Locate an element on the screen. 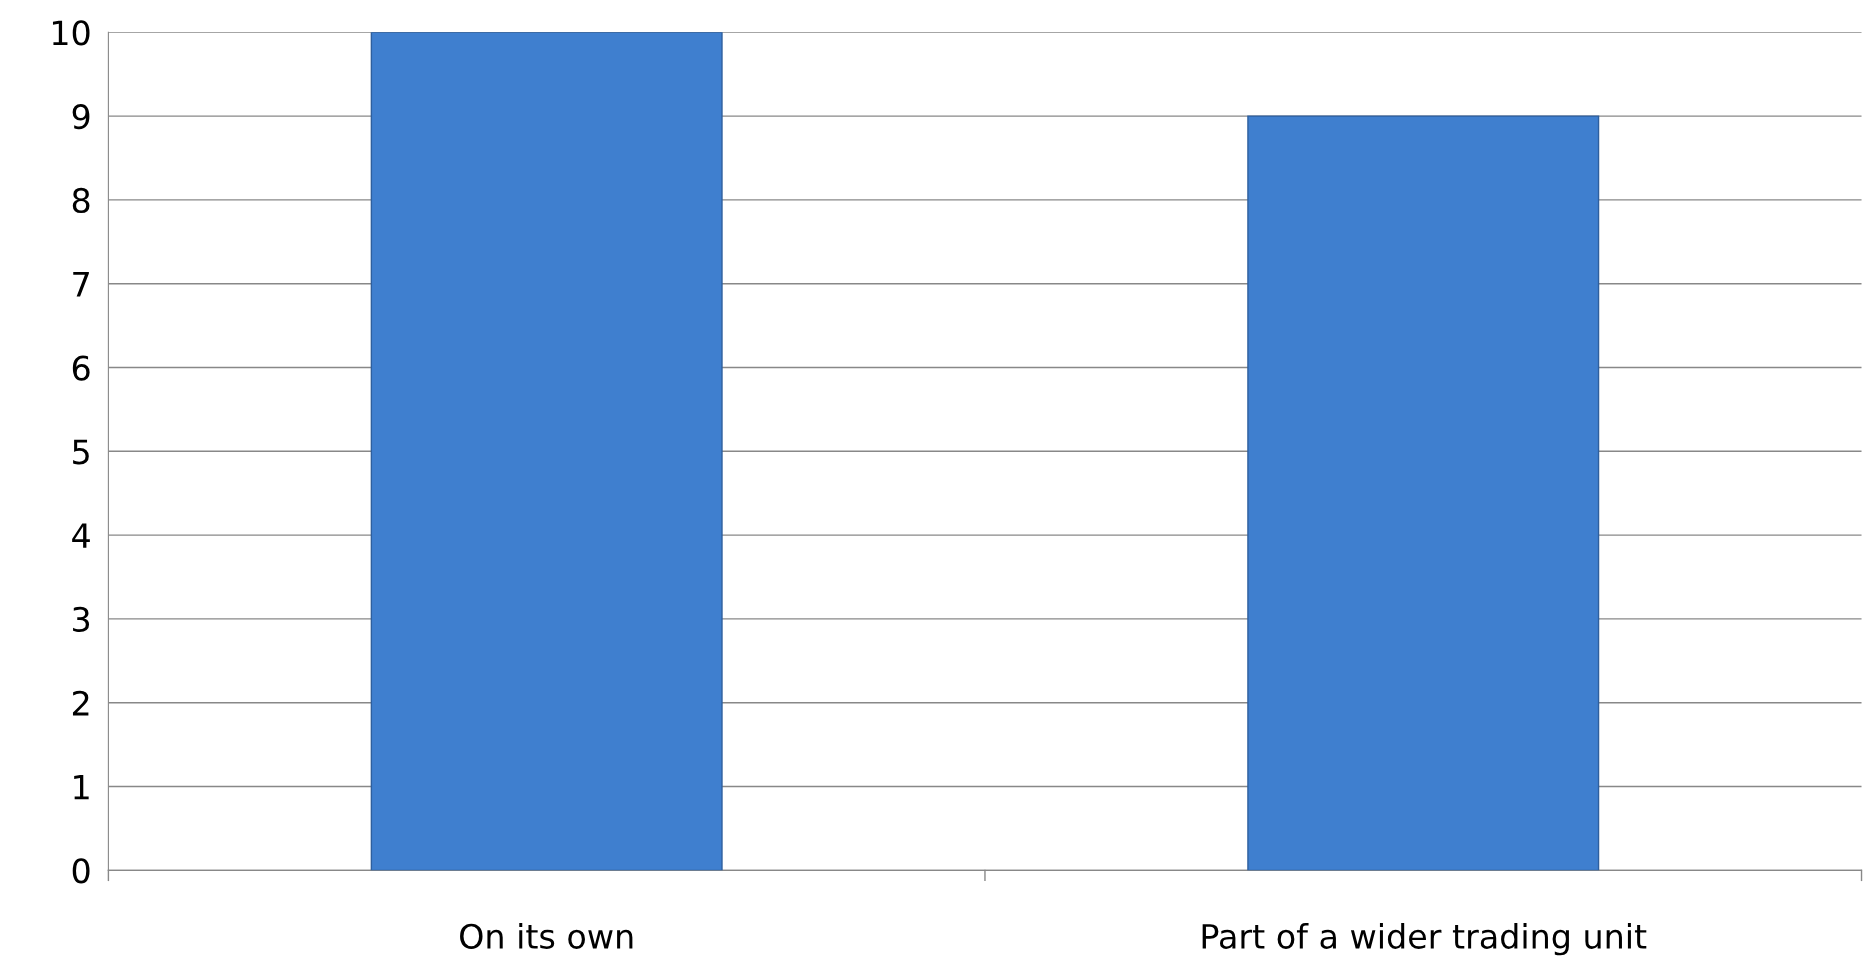 This screenshot has height=979, width=1869. y-tick-label: 10 is located at coordinates (71, 33).